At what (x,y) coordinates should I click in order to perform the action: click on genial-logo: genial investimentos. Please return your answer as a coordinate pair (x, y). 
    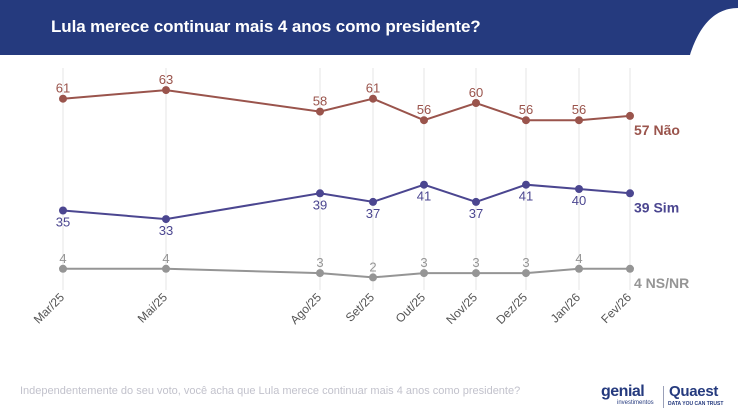
    Looking at the image, I should click on (629, 397).